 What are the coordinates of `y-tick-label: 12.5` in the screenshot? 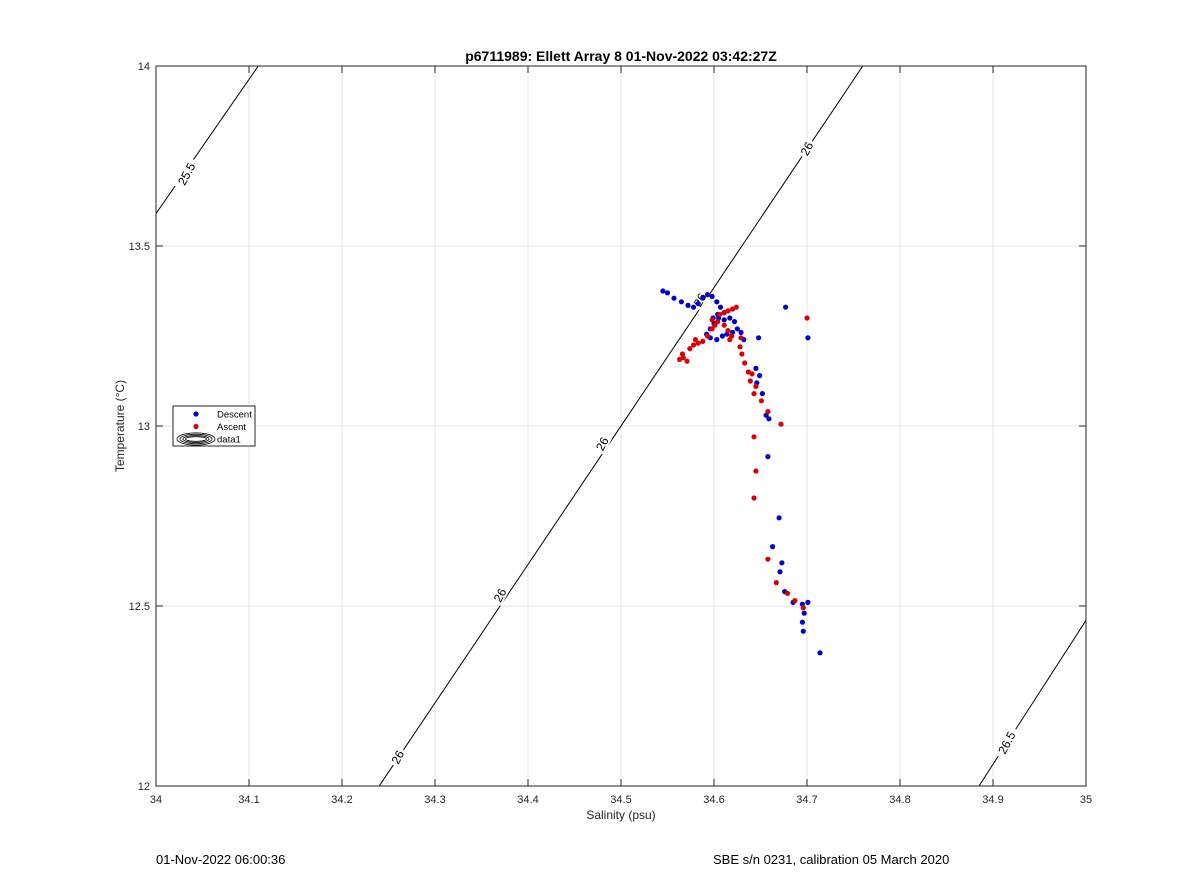 It's located at (139, 607).